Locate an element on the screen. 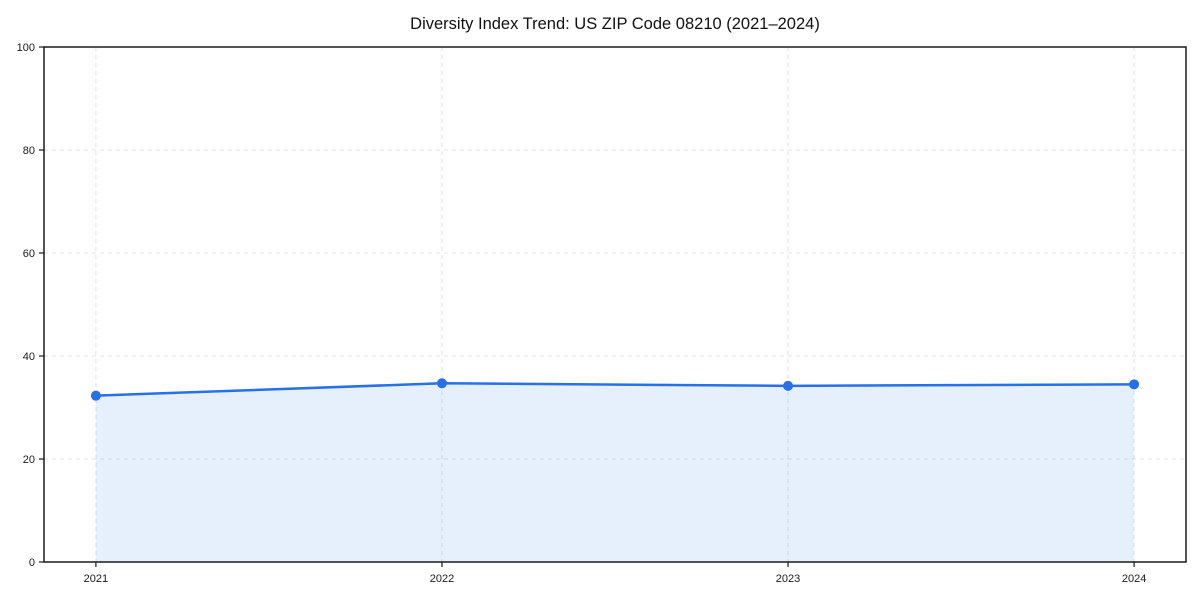 This screenshot has height=600, width=1200. x-tick-label: 2021 is located at coordinates (96, 579).